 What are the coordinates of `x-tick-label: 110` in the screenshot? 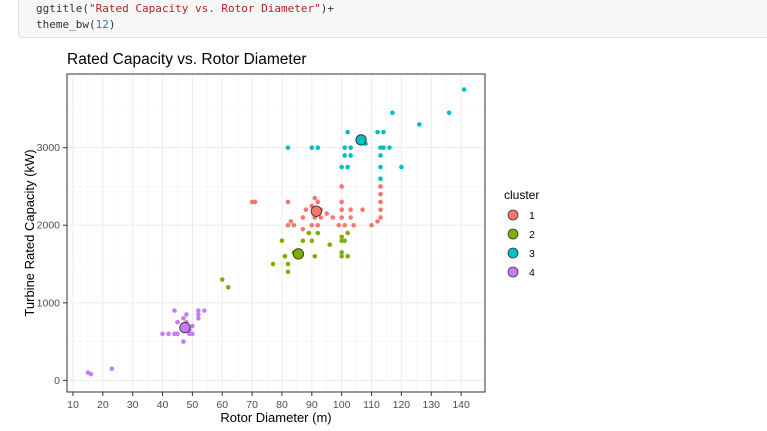 It's located at (371, 405).